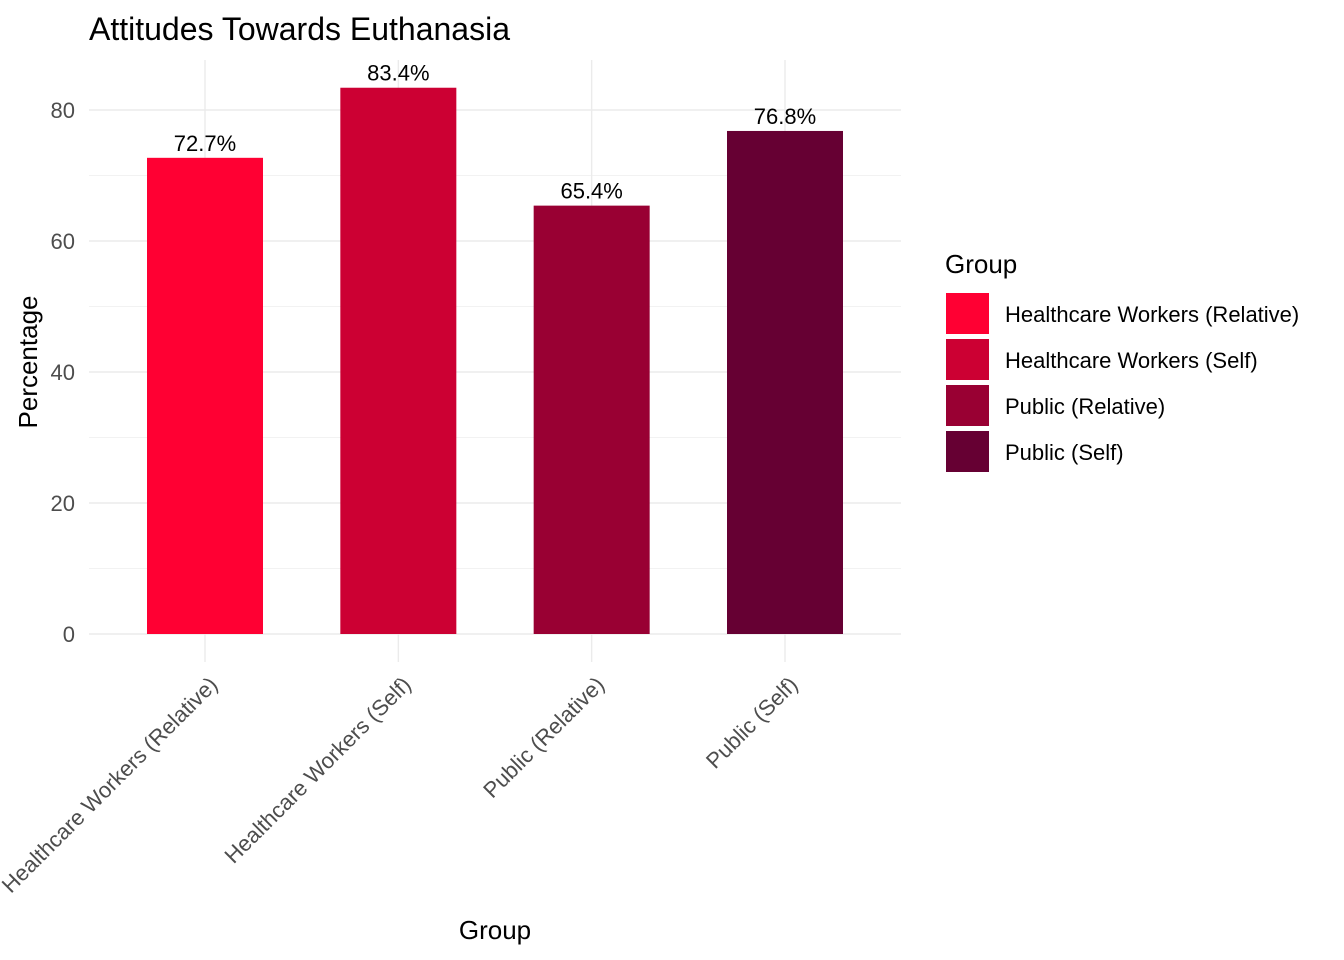  What do you see at coordinates (495, 132) in the screenshot?
I see `data-labels: 72.7% 83.4% 65.4% 76.8%` at bounding box center [495, 132].